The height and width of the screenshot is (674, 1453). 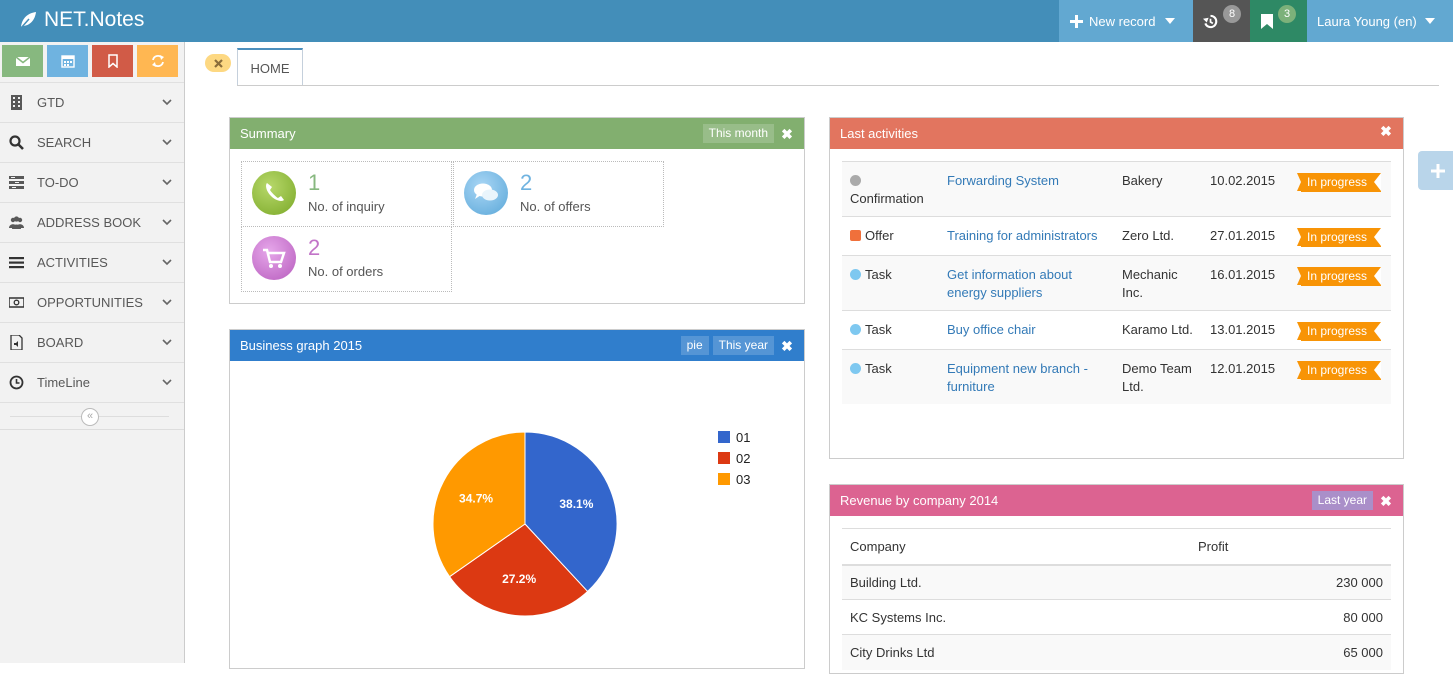 I want to click on mail-shortcut-button, so click(x=22, y=61).